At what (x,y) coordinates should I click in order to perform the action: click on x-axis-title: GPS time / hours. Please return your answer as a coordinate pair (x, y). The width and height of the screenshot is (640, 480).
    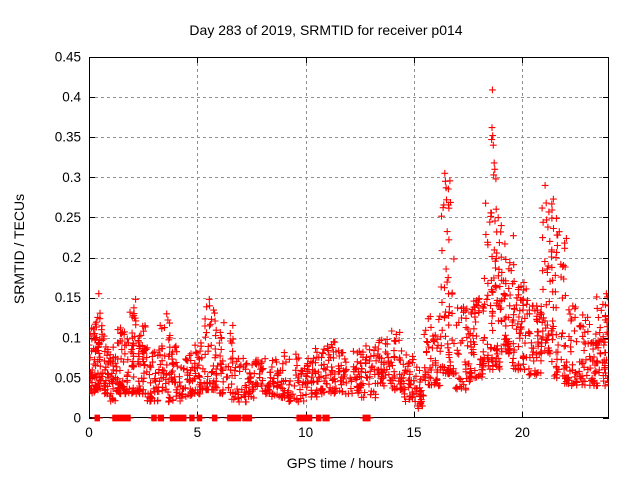
    Looking at the image, I should click on (340, 463).